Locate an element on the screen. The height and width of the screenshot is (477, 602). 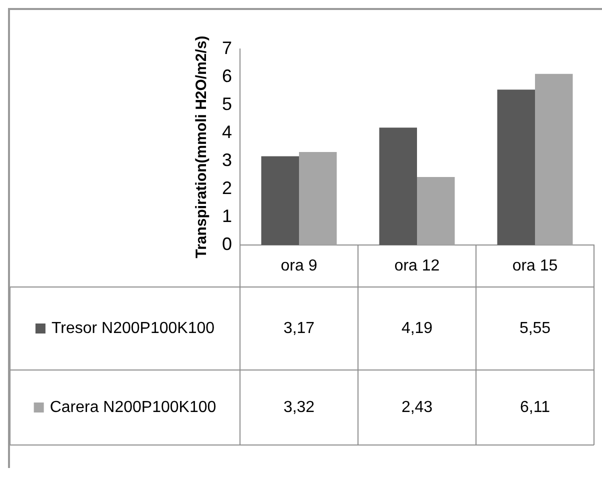
y-tick-label: 2 is located at coordinates (227, 188).